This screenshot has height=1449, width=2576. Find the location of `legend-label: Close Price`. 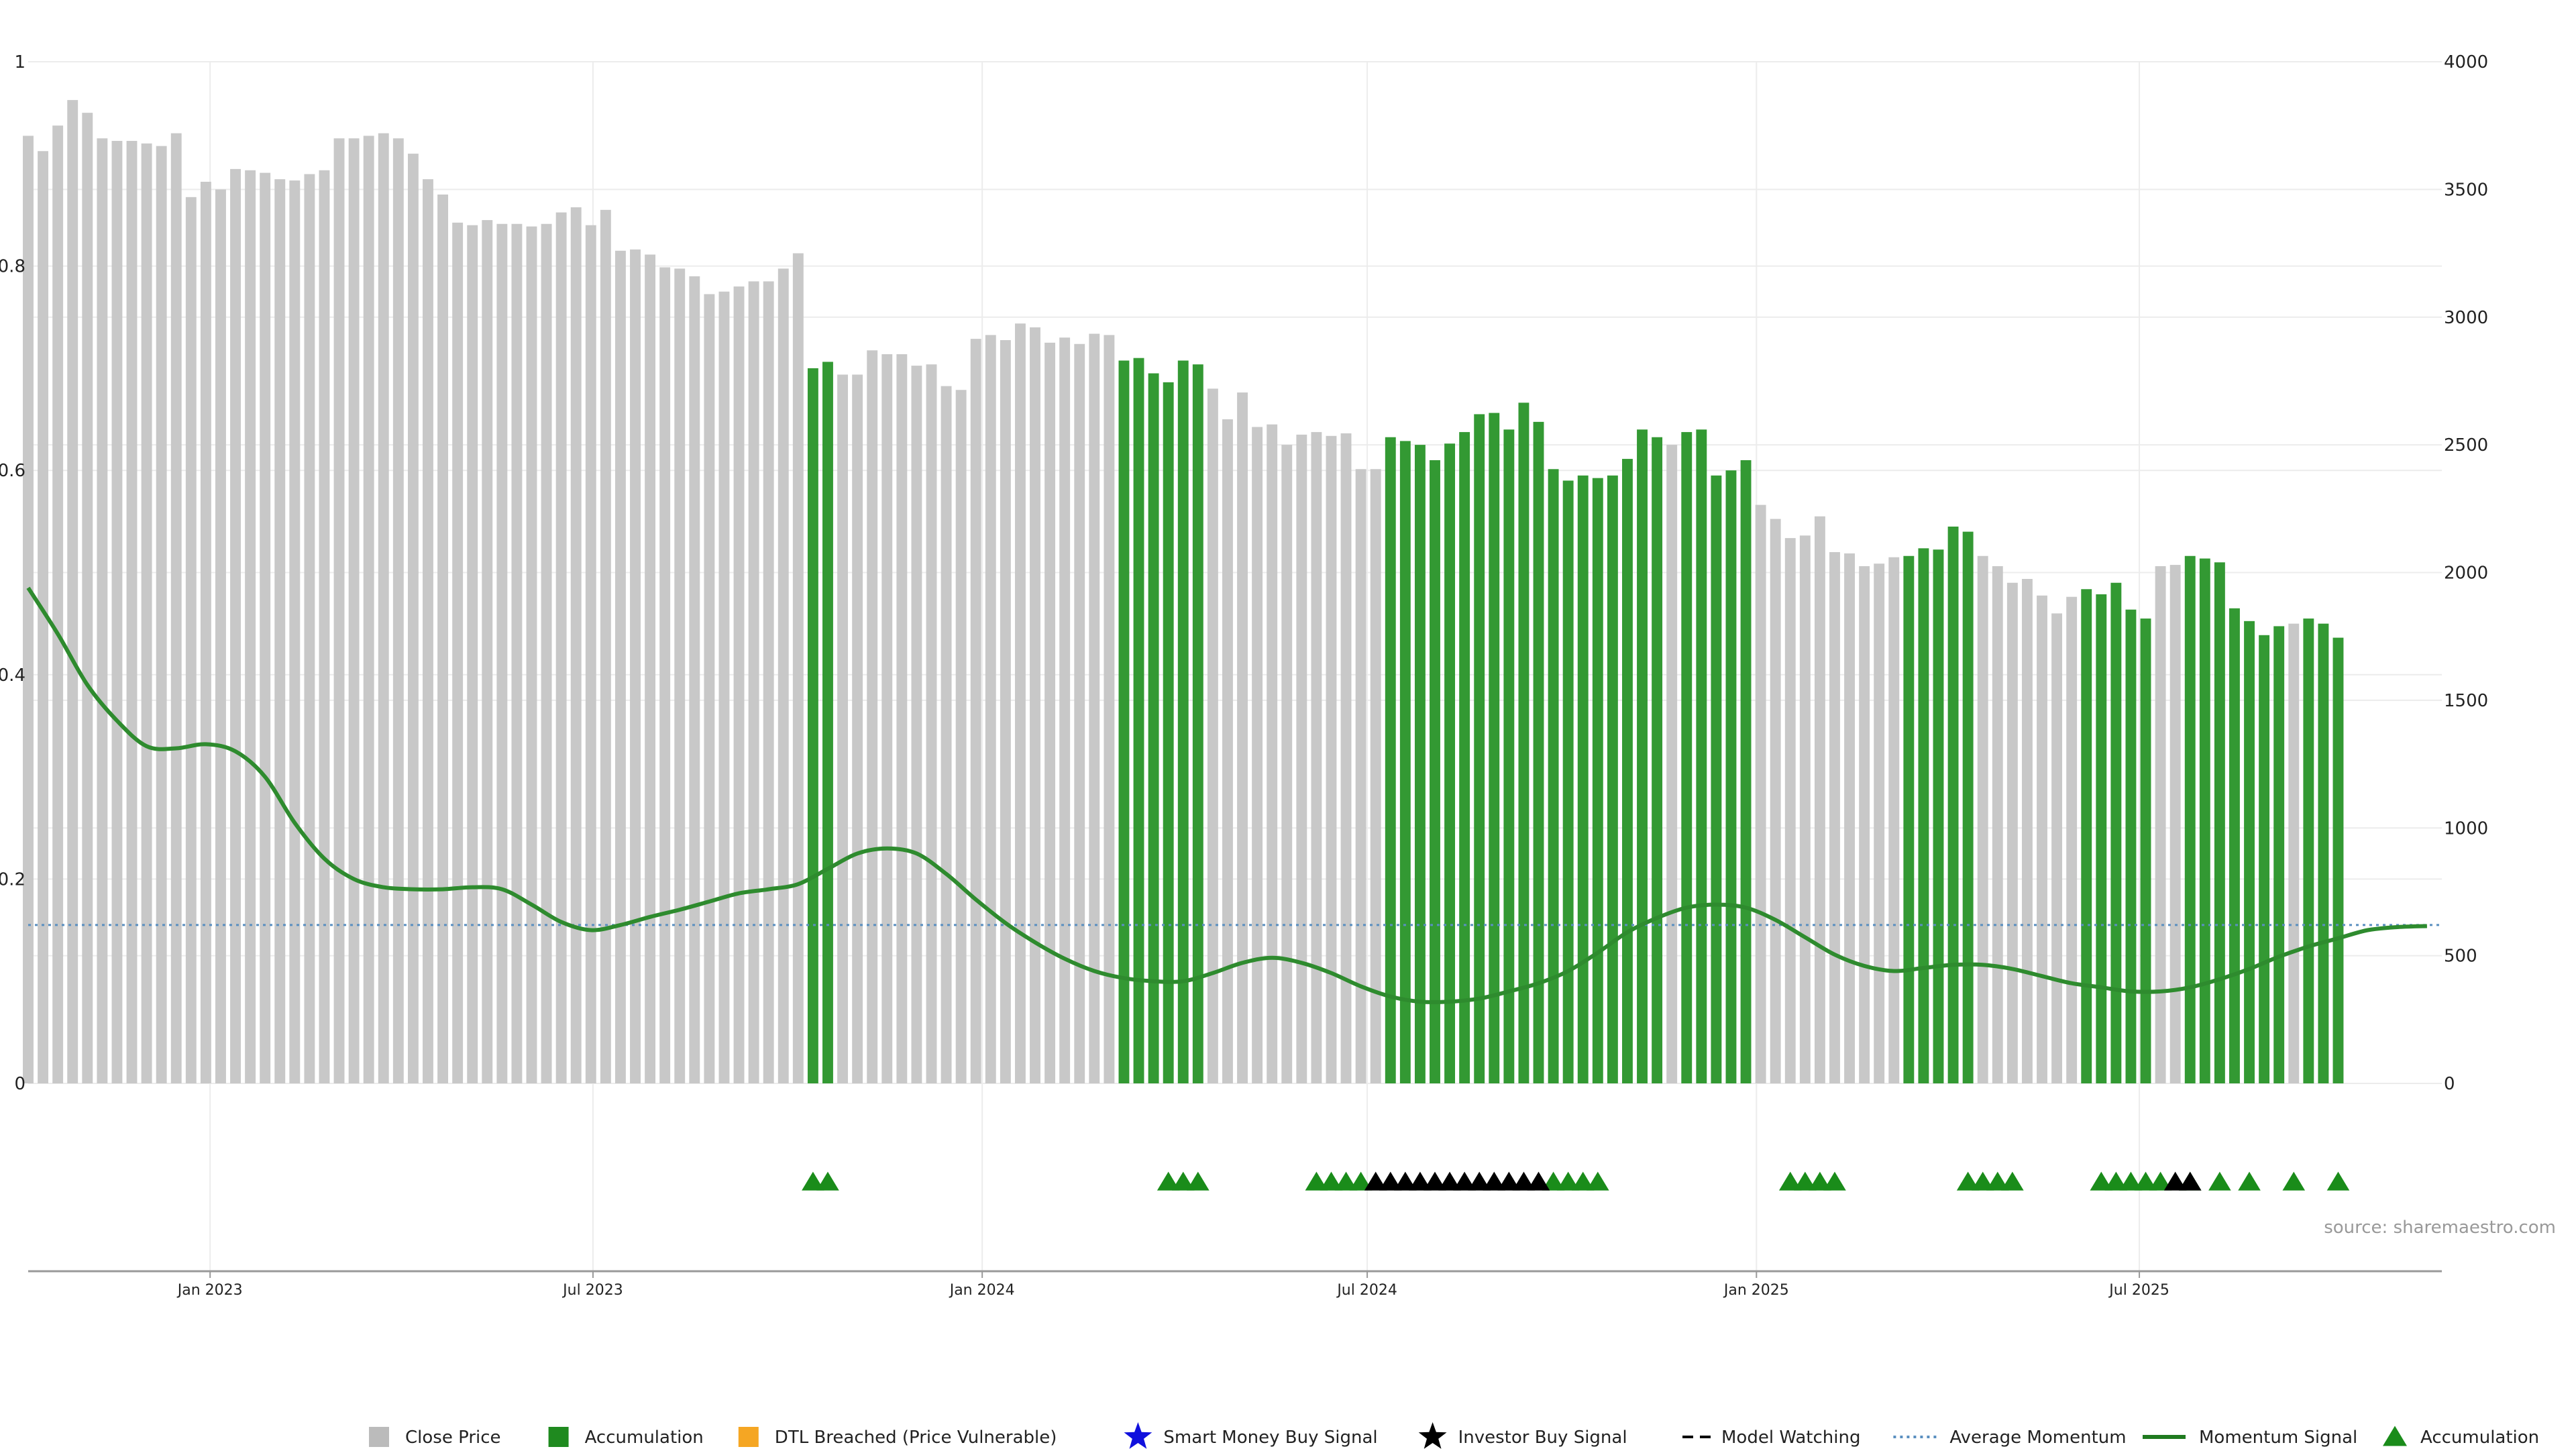

legend-label: Close Price is located at coordinates (453, 1438).